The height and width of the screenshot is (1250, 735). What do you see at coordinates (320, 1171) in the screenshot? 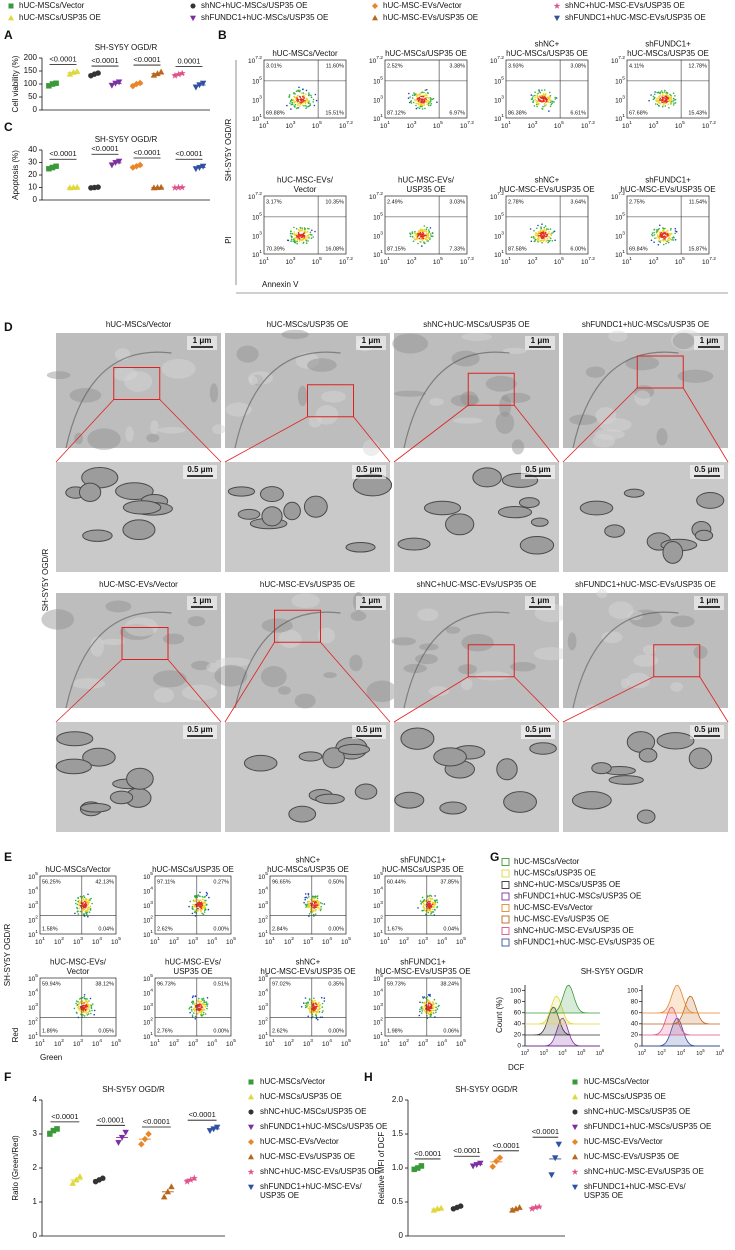
I see `legend-label: shNC+hUC-MSC-EVs/USP35 OE` at bounding box center [320, 1171].